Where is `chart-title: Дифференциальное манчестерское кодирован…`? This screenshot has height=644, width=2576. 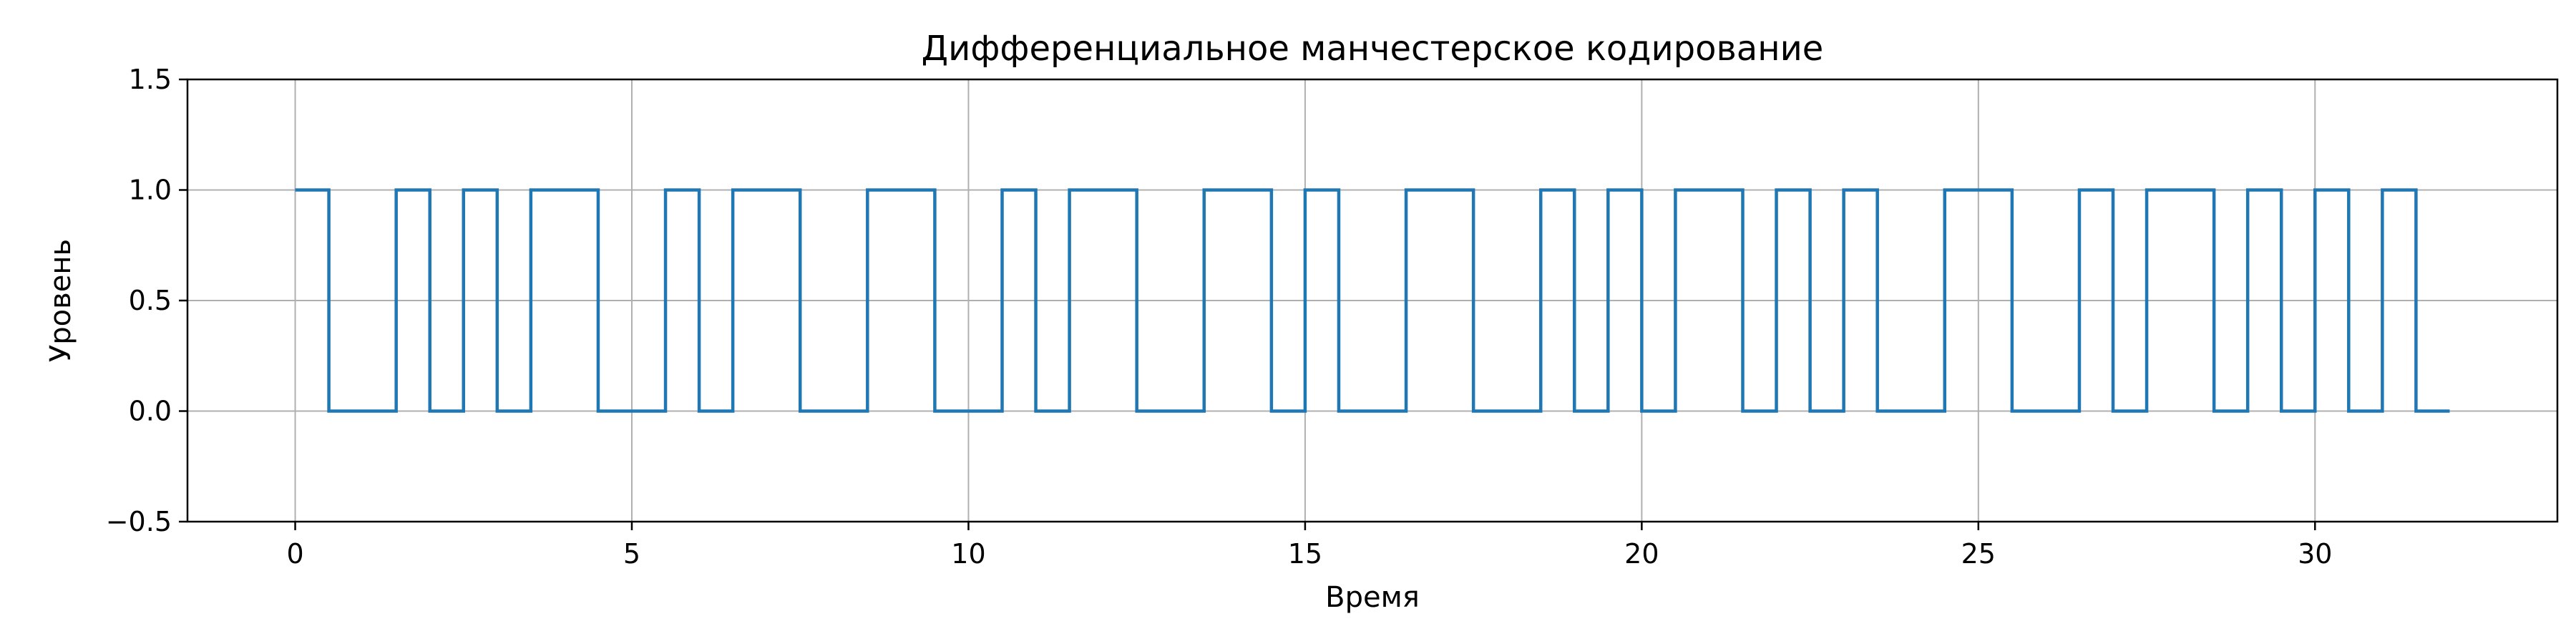 chart-title: Дифференциальное манчестерское кодирован… is located at coordinates (1373, 49).